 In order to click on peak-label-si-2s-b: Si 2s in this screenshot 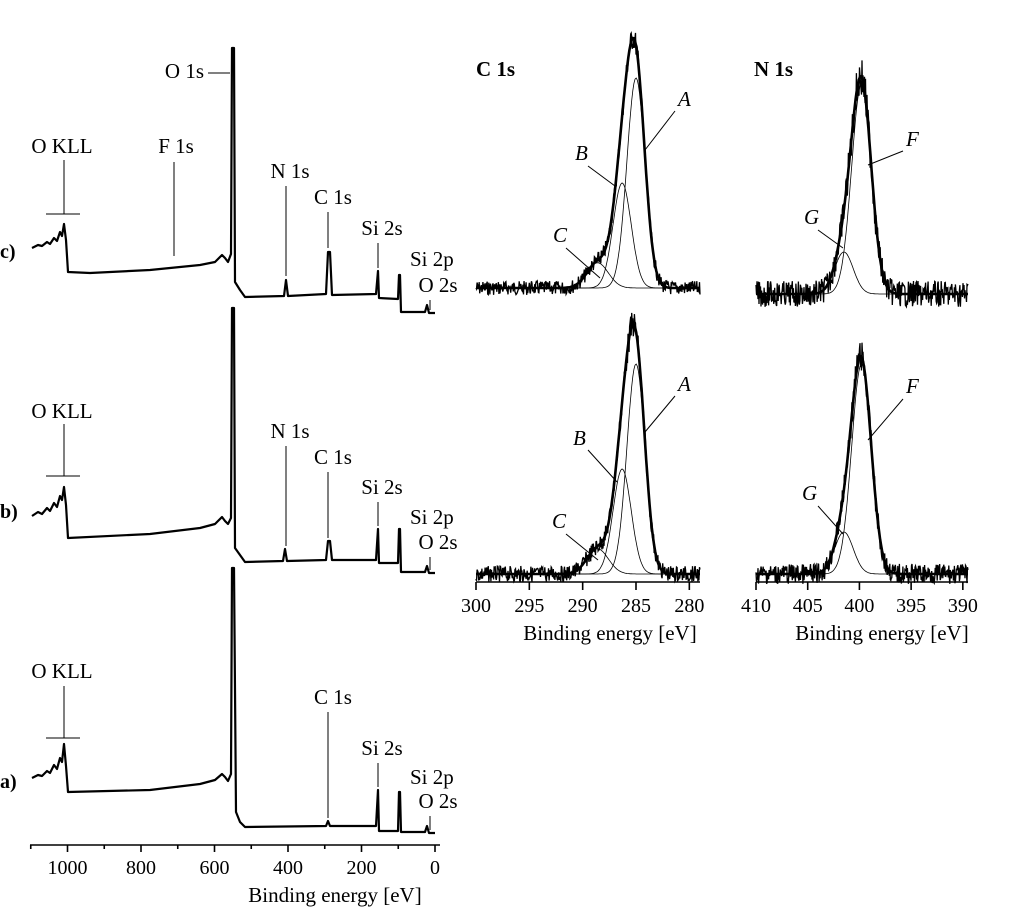, I will do `click(381, 487)`.